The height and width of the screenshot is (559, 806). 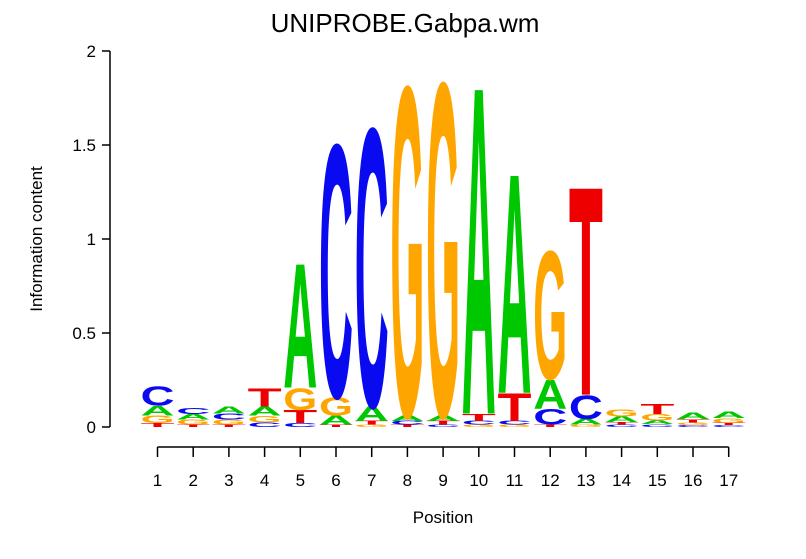 I want to click on x-tick-label: 15, so click(x=657, y=480).